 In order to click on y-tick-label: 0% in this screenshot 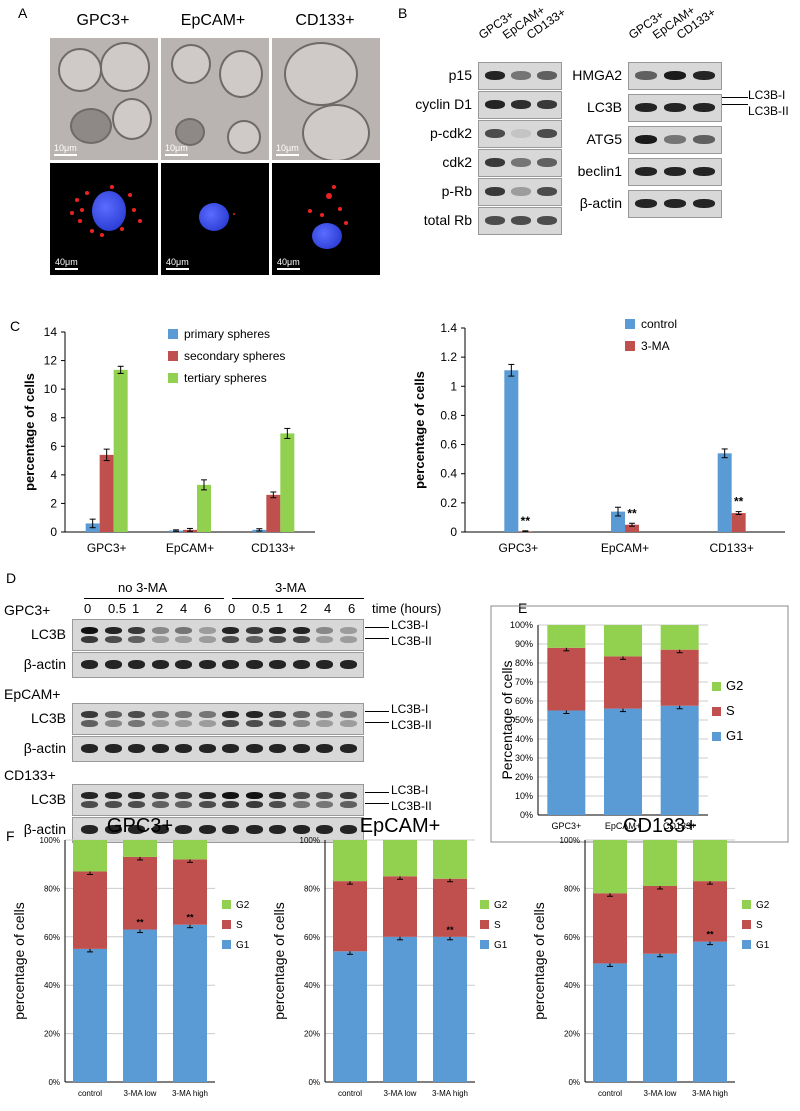, I will do `click(314, 1082)`.